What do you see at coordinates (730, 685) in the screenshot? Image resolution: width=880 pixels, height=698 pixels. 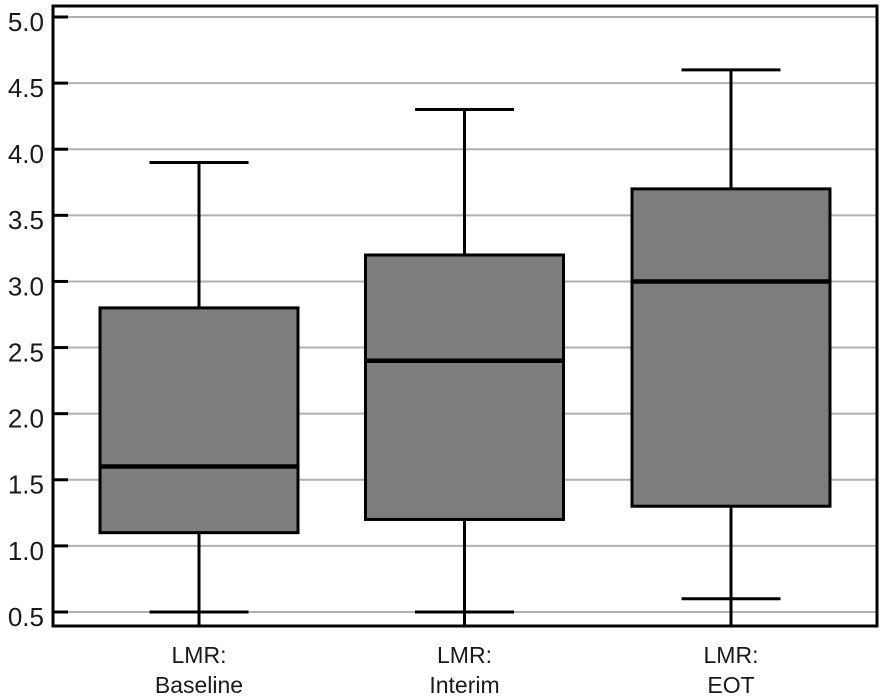 I see `x-category-label-line2-eot: EOT` at bounding box center [730, 685].